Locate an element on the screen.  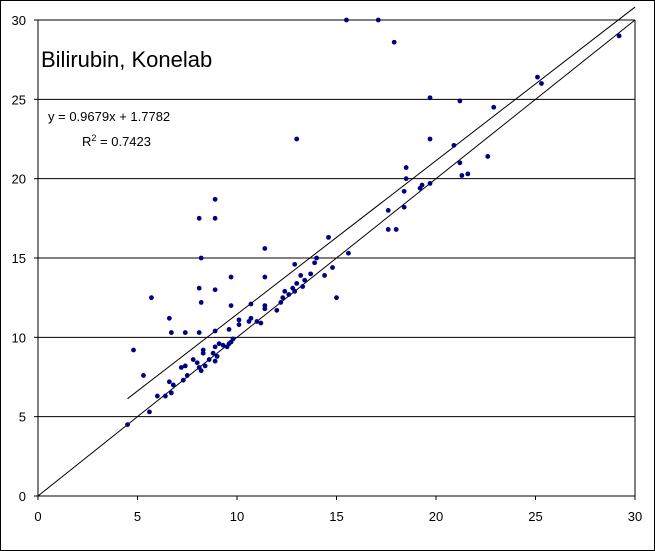
trendline-equation: y = 0.9679x + 1.7782 is located at coordinates (109, 116).